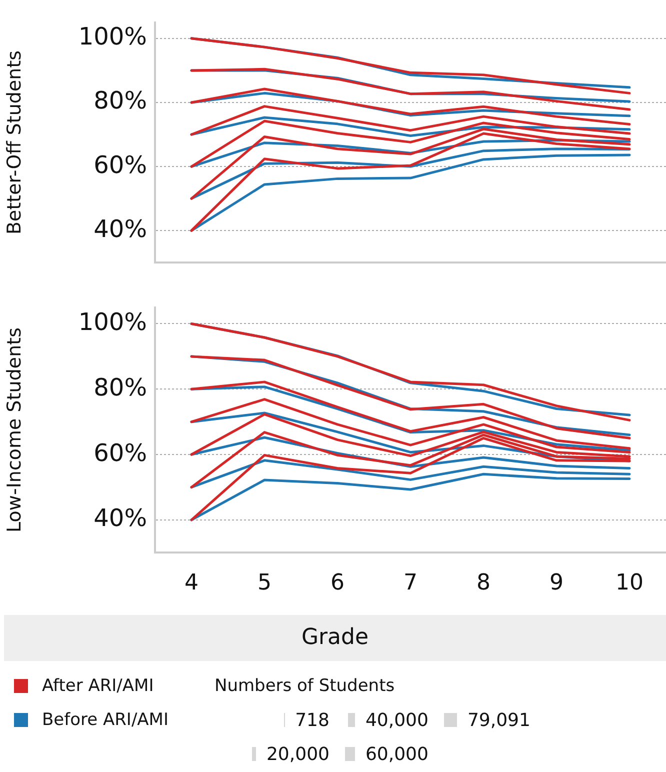  What do you see at coordinates (298, 754) in the screenshot?
I see `text: 20,000` at bounding box center [298, 754].